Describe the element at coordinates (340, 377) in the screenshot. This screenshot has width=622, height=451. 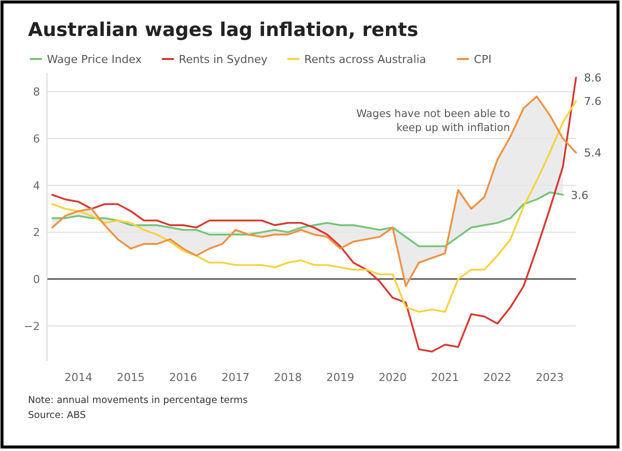
I see `x-tick-label: 2019` at that location.